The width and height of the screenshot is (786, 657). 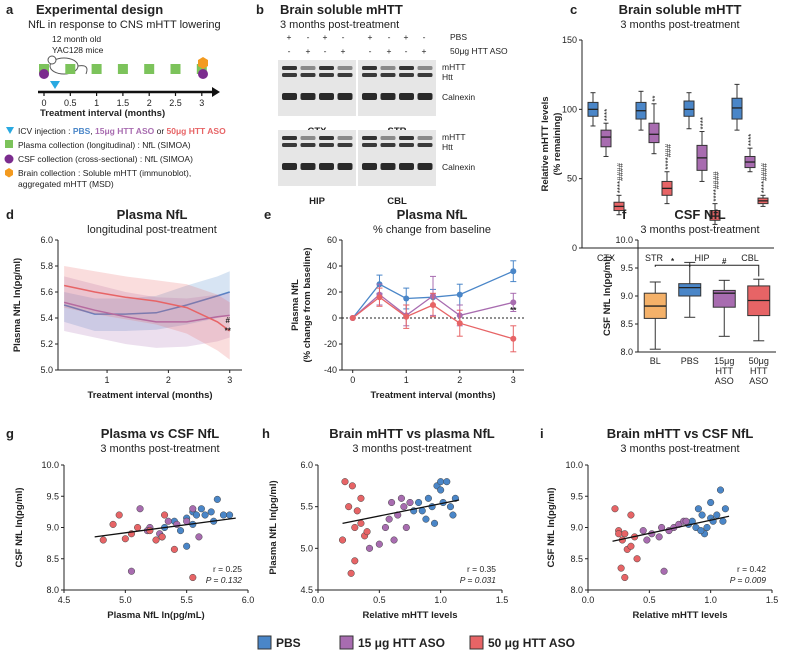 I want to click on significance-label: **, so click(x=228, y=331).